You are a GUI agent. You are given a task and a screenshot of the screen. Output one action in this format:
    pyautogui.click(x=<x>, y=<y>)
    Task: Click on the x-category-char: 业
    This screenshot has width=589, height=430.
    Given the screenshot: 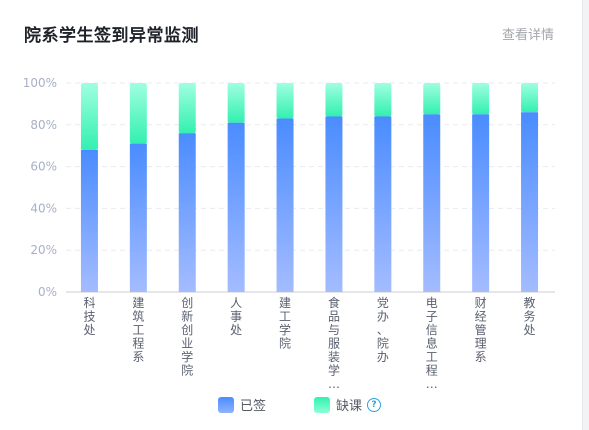 What is the action you would take?
    pyautogui.click(x=187, y=344)
    